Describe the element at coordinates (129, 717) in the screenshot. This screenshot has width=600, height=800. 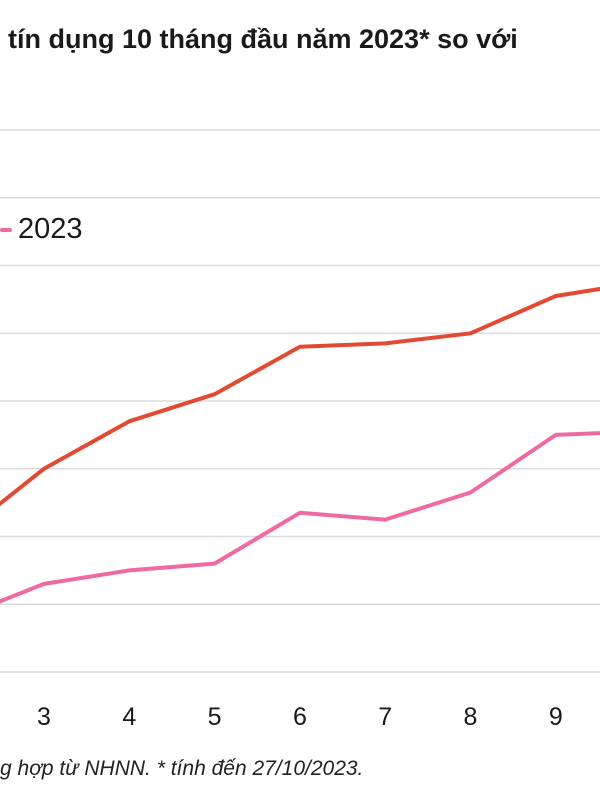
I see `x-tick-label: 4` at that location.